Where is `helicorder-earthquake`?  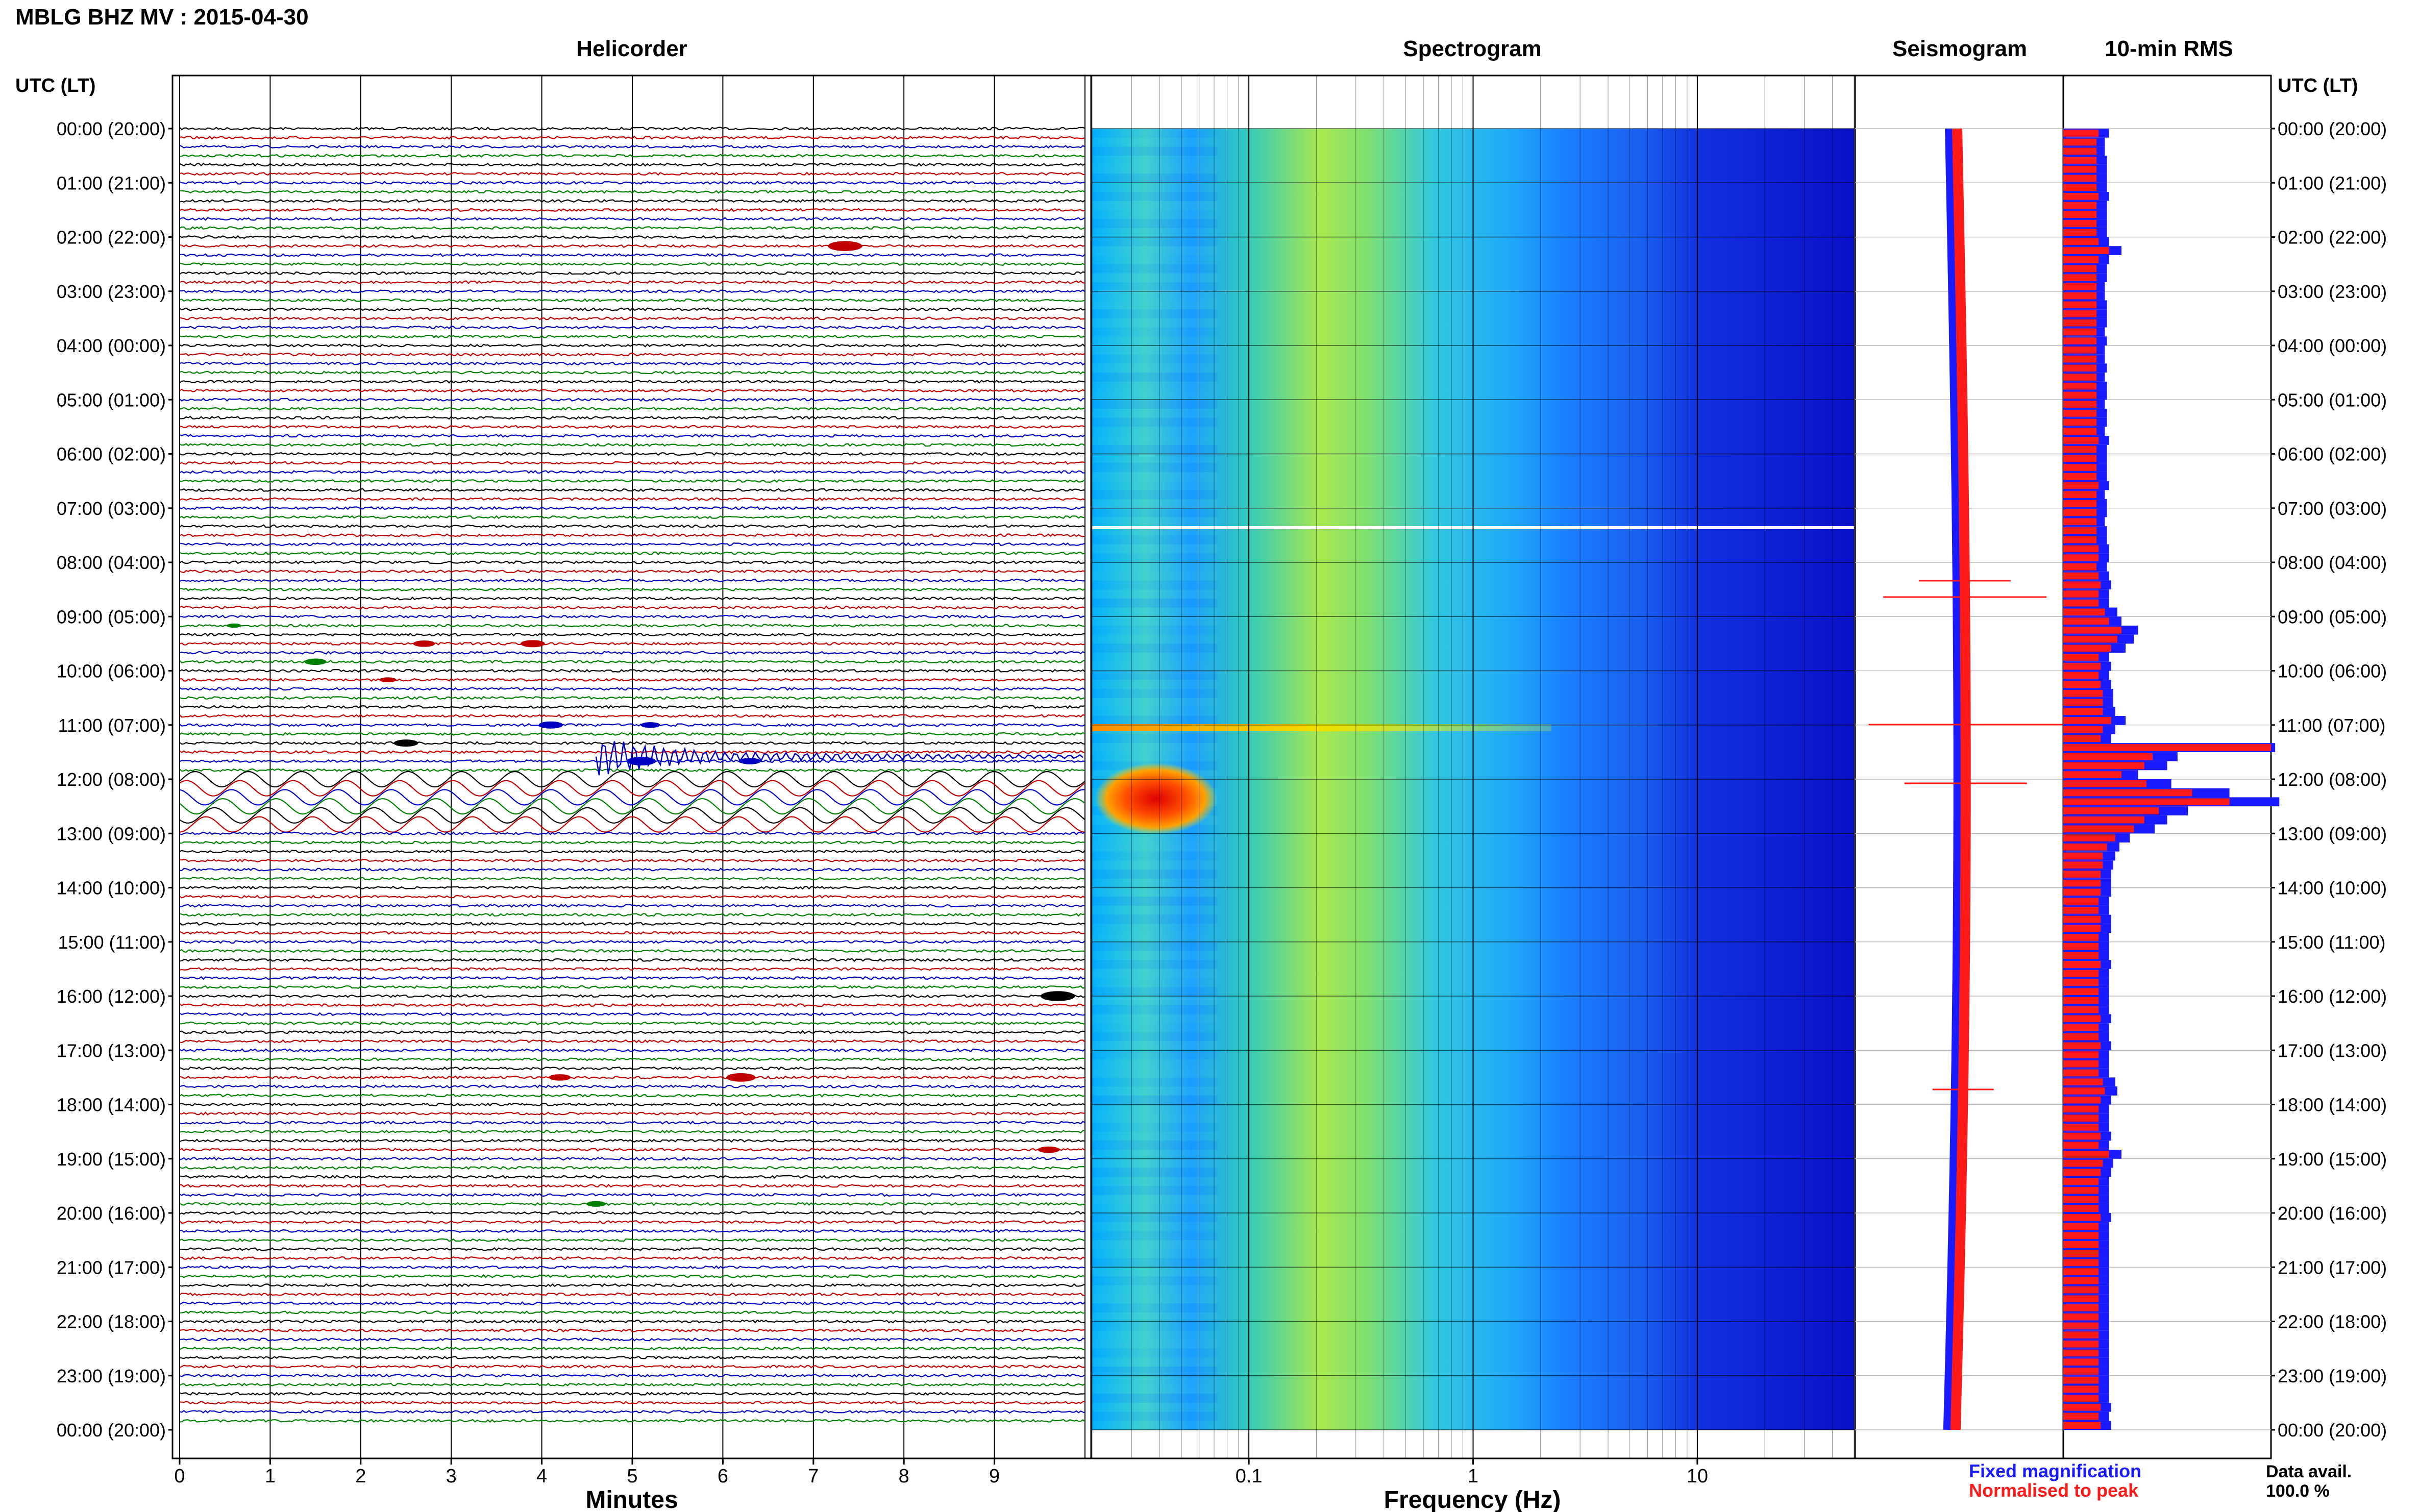 helicorder-earthquake is located at coordinates (839, 758).